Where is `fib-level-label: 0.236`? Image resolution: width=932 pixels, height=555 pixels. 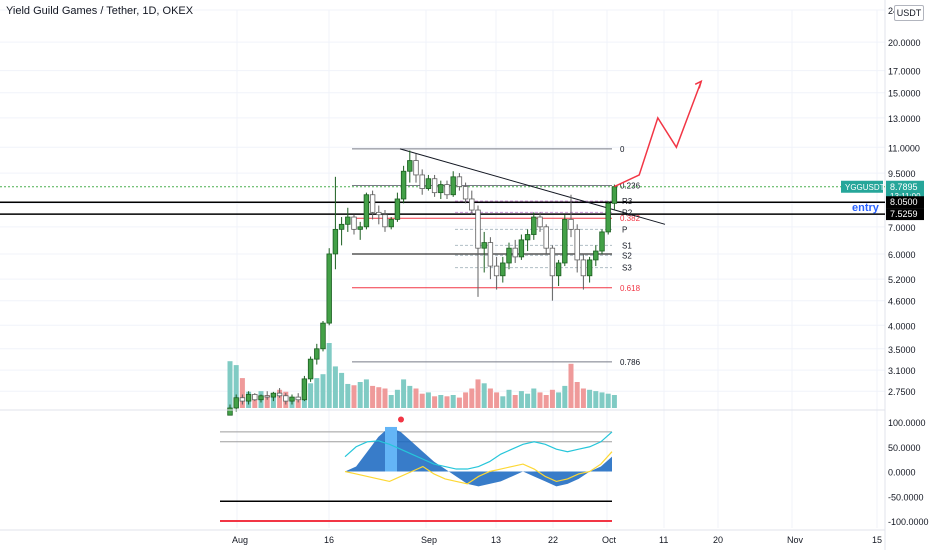 fib-level-label: 0.236 is located at coordinates (630, 186).